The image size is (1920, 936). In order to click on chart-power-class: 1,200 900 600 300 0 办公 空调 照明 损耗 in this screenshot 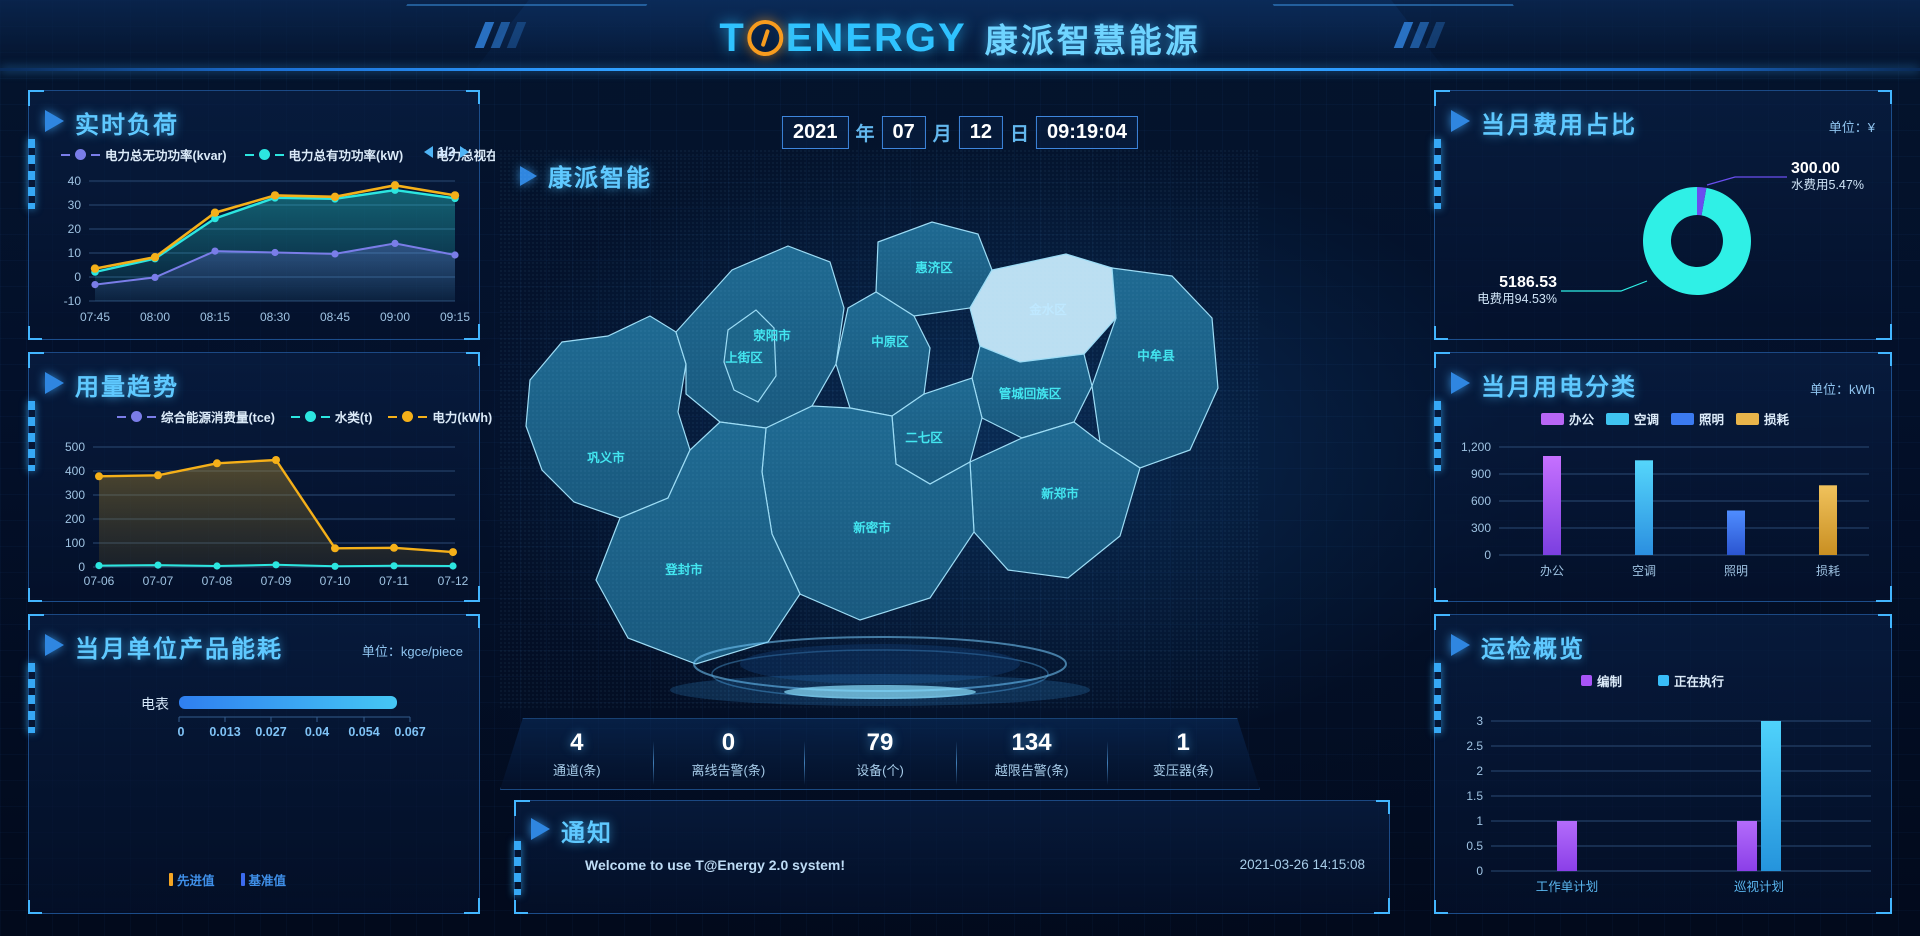, I will do `click(1665, 509)`.